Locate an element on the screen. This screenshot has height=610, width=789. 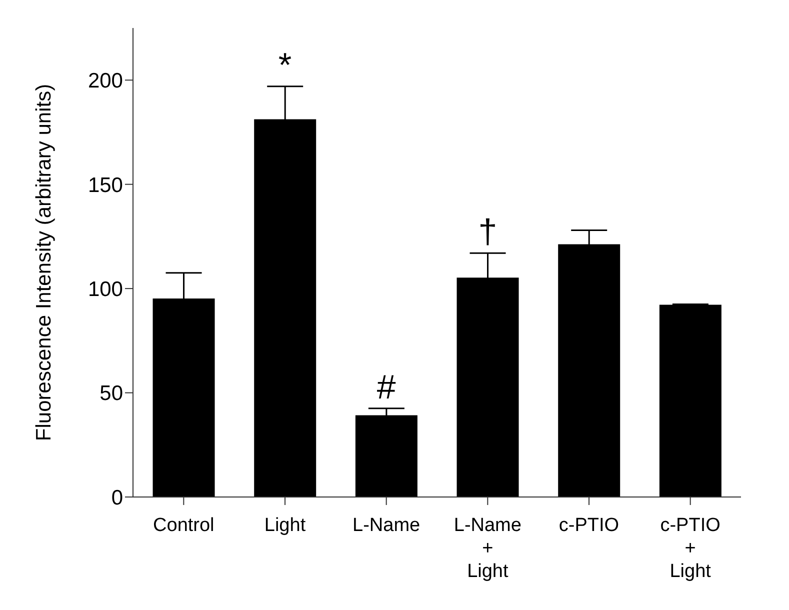
y-tick-label: 200 is located at coordinates (105, 81).